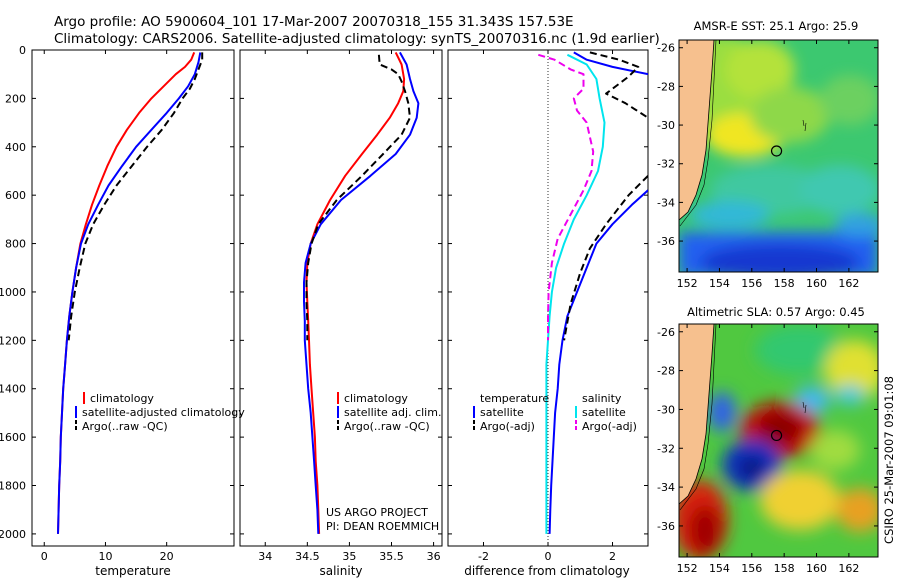  I want to click on x-tick-label: 36, so click(434, 556).